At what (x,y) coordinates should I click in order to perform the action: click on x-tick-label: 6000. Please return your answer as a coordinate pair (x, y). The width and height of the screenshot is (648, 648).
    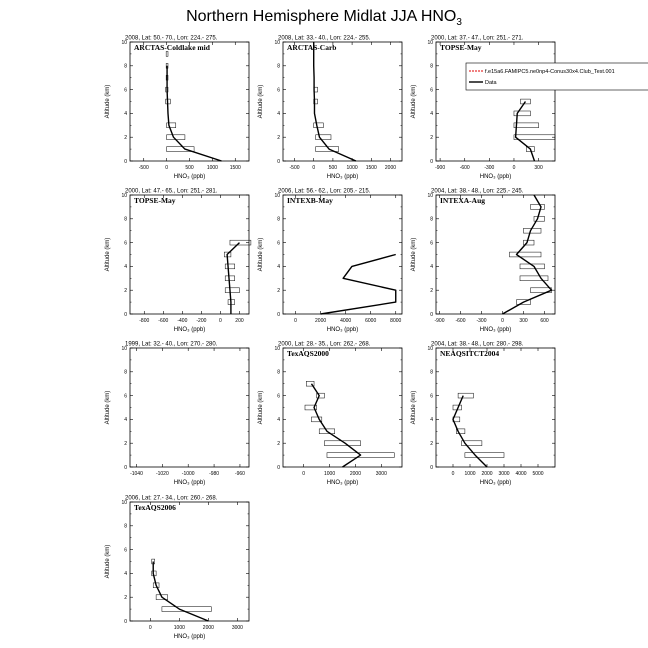
    Looking at the image, I should click on (370, 321).